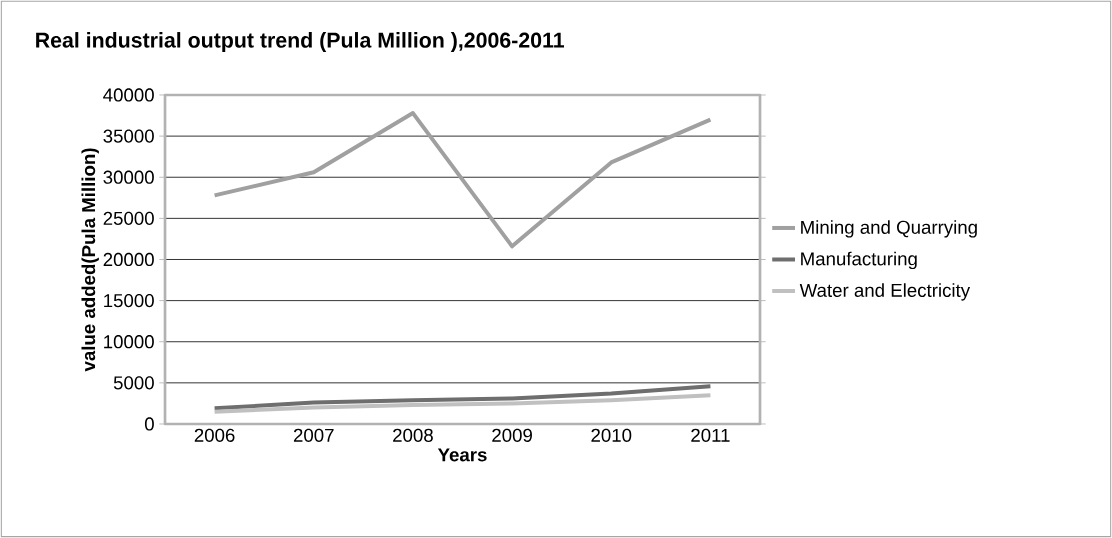  I want to click on y-tick-label: 25000, so click(128, 218).